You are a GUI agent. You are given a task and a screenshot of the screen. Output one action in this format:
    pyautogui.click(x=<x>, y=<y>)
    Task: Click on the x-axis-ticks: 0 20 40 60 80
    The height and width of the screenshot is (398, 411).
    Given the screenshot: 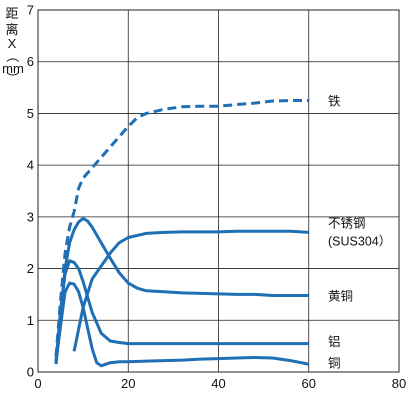 What is the action you would take?
    pyautogui.click(x=220, y=383)
    